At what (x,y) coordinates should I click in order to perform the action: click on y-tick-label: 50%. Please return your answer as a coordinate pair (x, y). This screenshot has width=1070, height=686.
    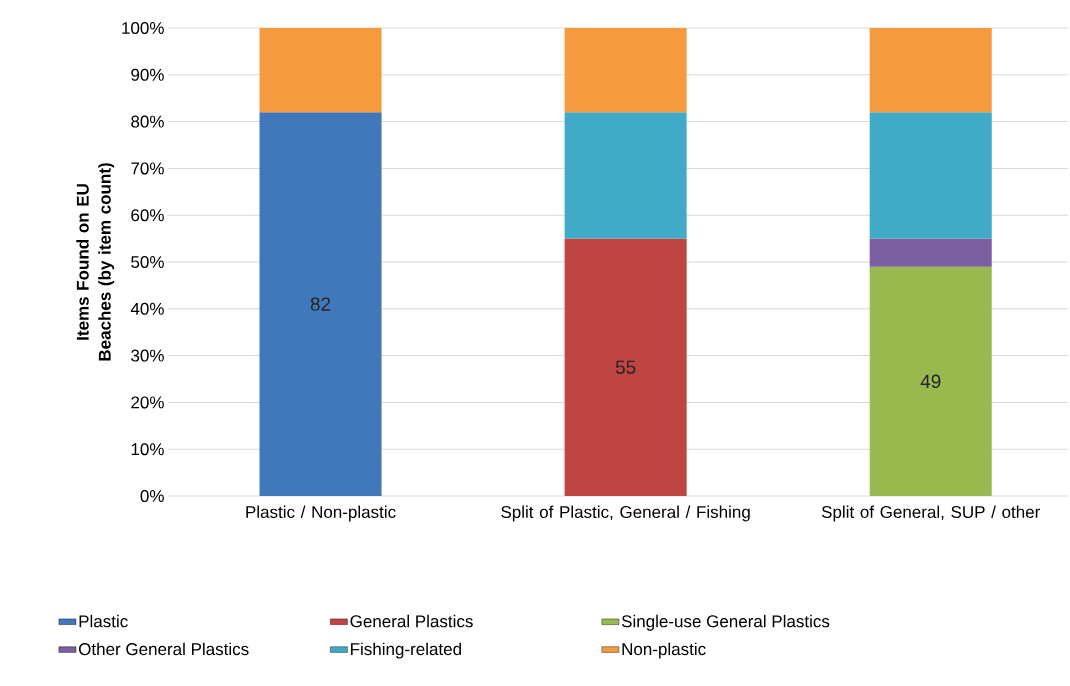
    Looking at the image, I should click on (147, 262).